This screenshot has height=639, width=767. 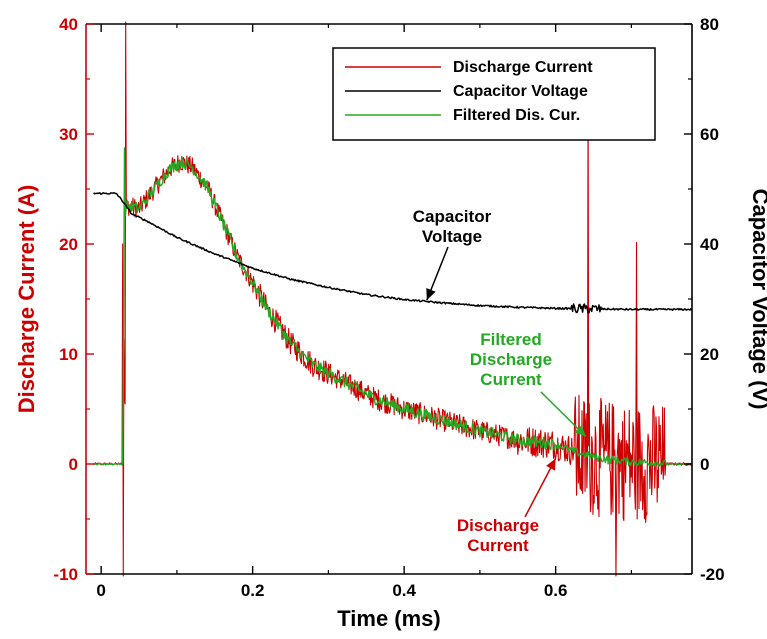 What do you see at coordinates (452, 216) in the screenshot?
I see `annotation-label: Capacitor` at bounding box center [452, 216].